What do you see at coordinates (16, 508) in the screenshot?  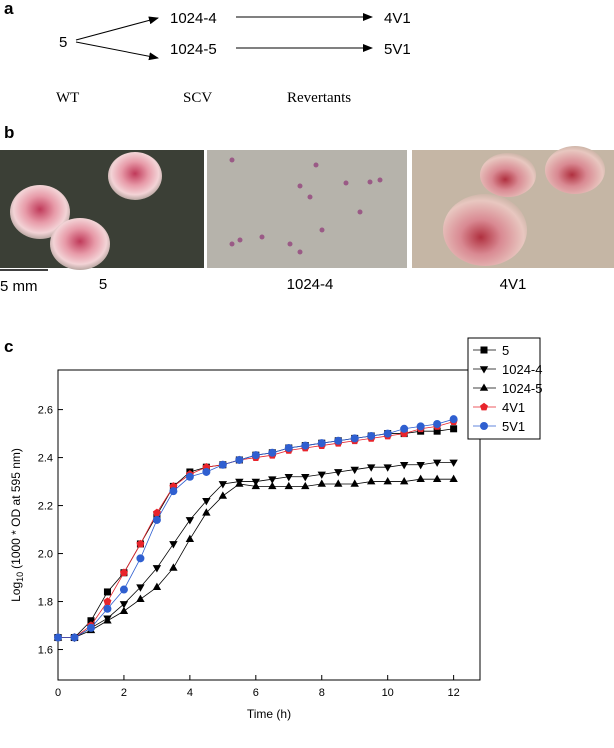 I see `y-axis-label-part: (1000 * OD at 595 nm)` at bounding box center [16, 508].